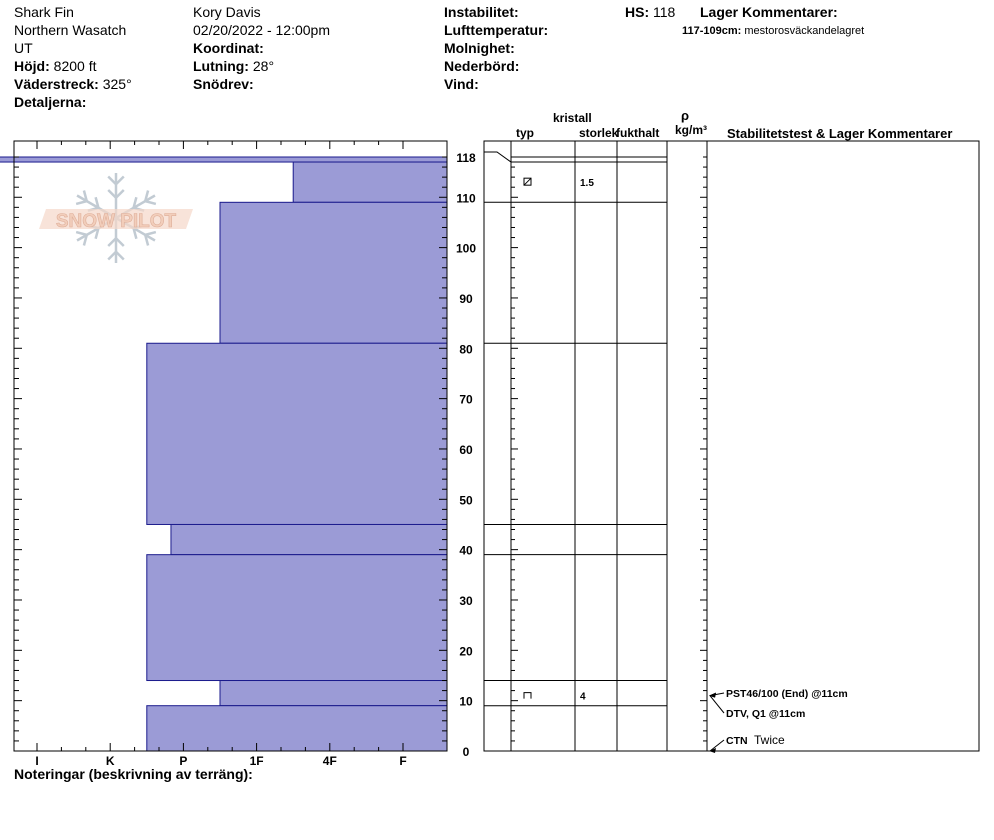  I want to click on boundary-connector-top, so click(498, 157).